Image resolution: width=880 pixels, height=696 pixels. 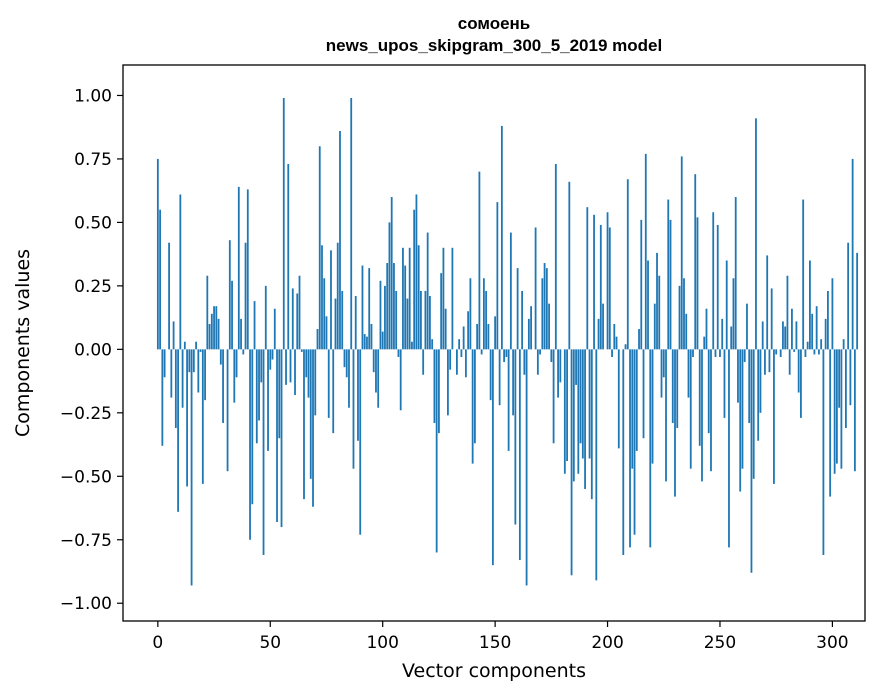 What do you see at coordinates (93, 287) in the screenshot?
I see `y-tick-label: 0.25` at bounding box center [93, 287].